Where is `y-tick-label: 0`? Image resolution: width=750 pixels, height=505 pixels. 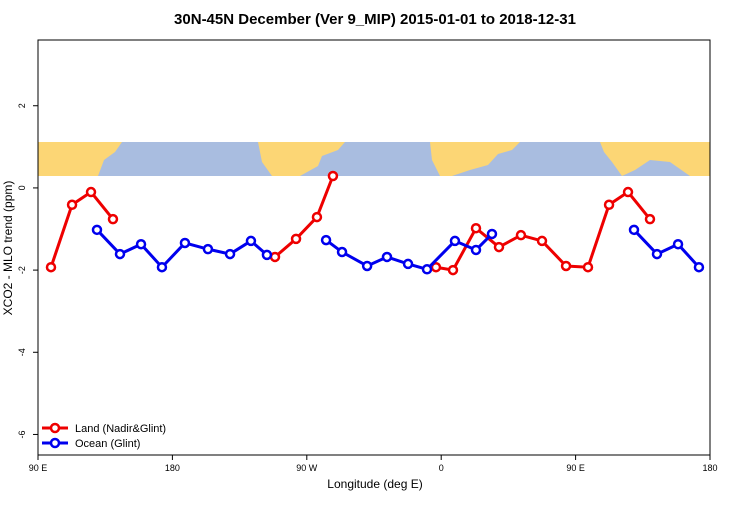 y-tick-label: 0 is located at coordinates (22, 187).